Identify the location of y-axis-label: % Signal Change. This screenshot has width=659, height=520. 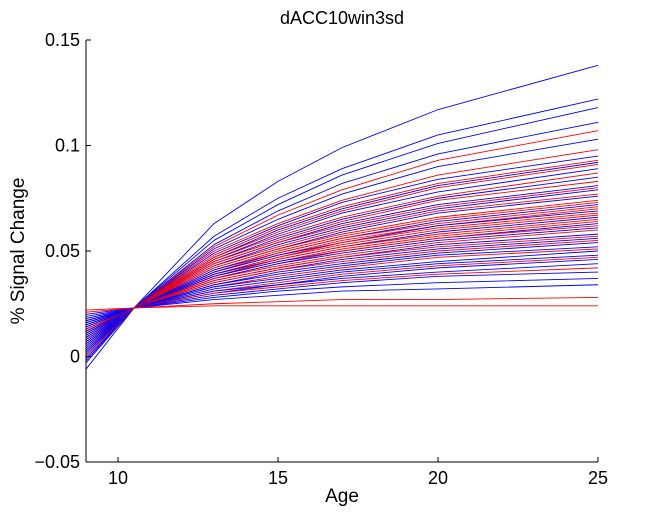
(18, 251).